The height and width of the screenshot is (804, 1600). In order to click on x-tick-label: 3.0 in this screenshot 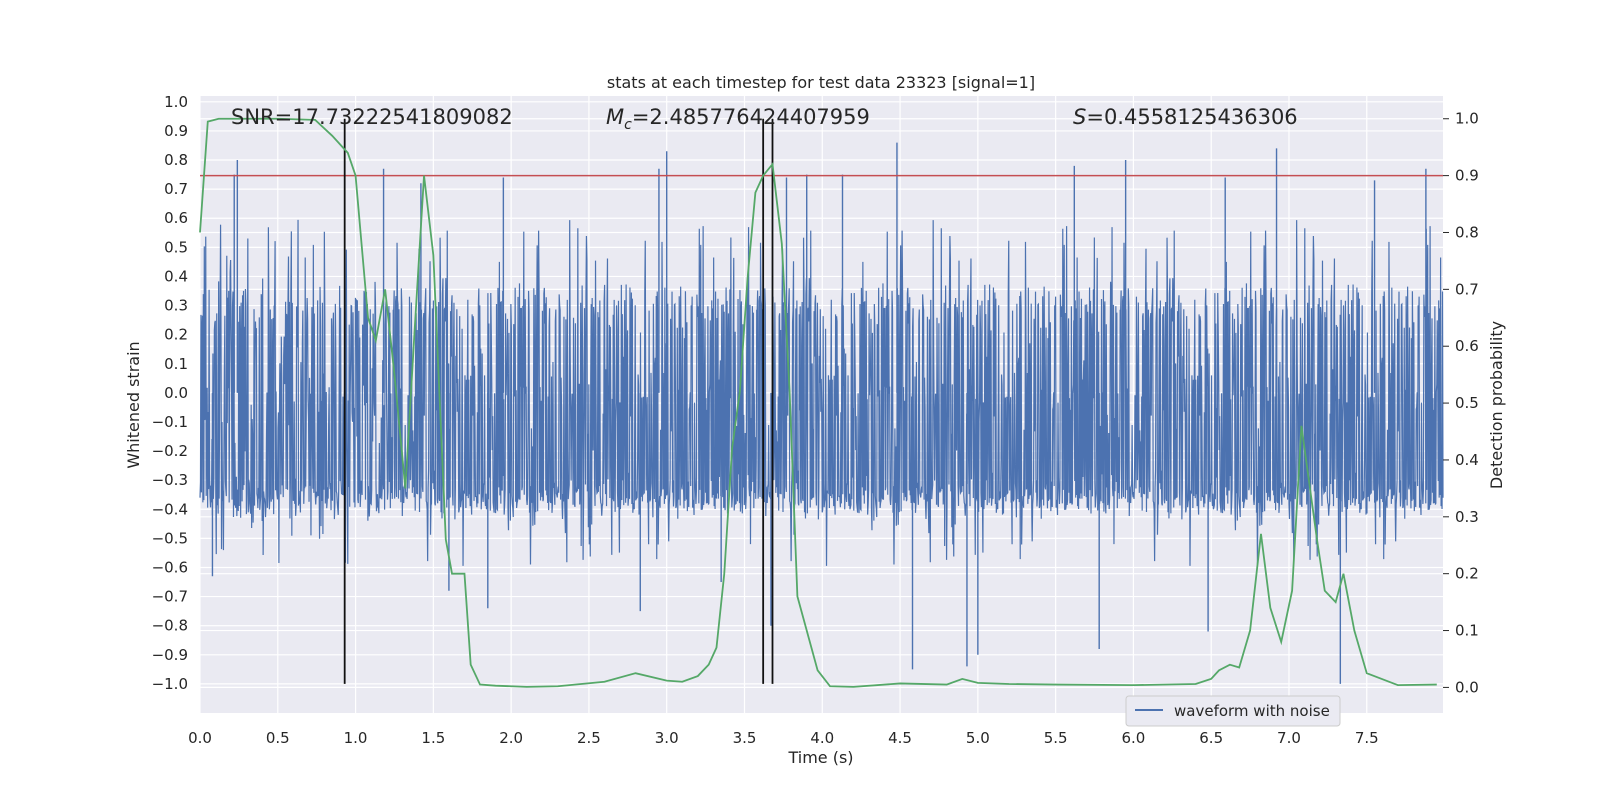, I will do `click(667, 738)`.